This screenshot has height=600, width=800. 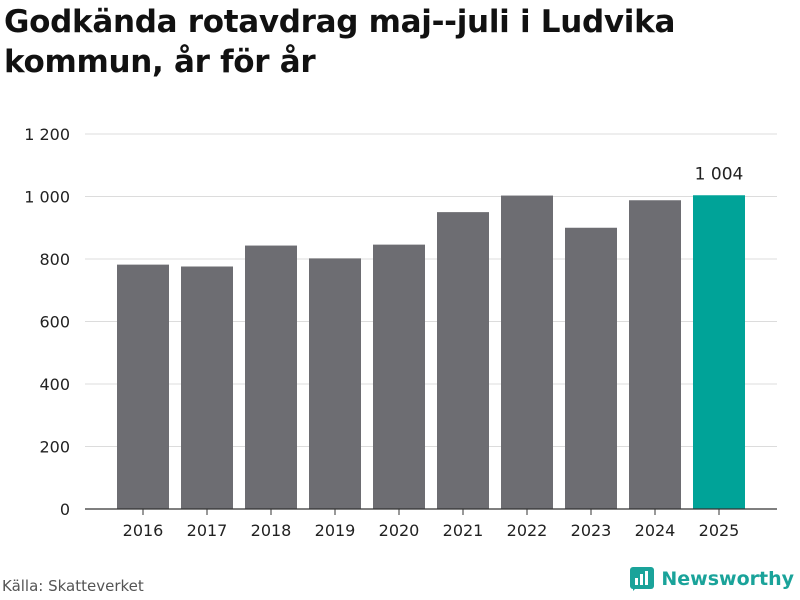 What do you see at coordinates (143, 530) in the screenshot?
I see `x-tick-label: 2016` at bounding box center [143, 530].